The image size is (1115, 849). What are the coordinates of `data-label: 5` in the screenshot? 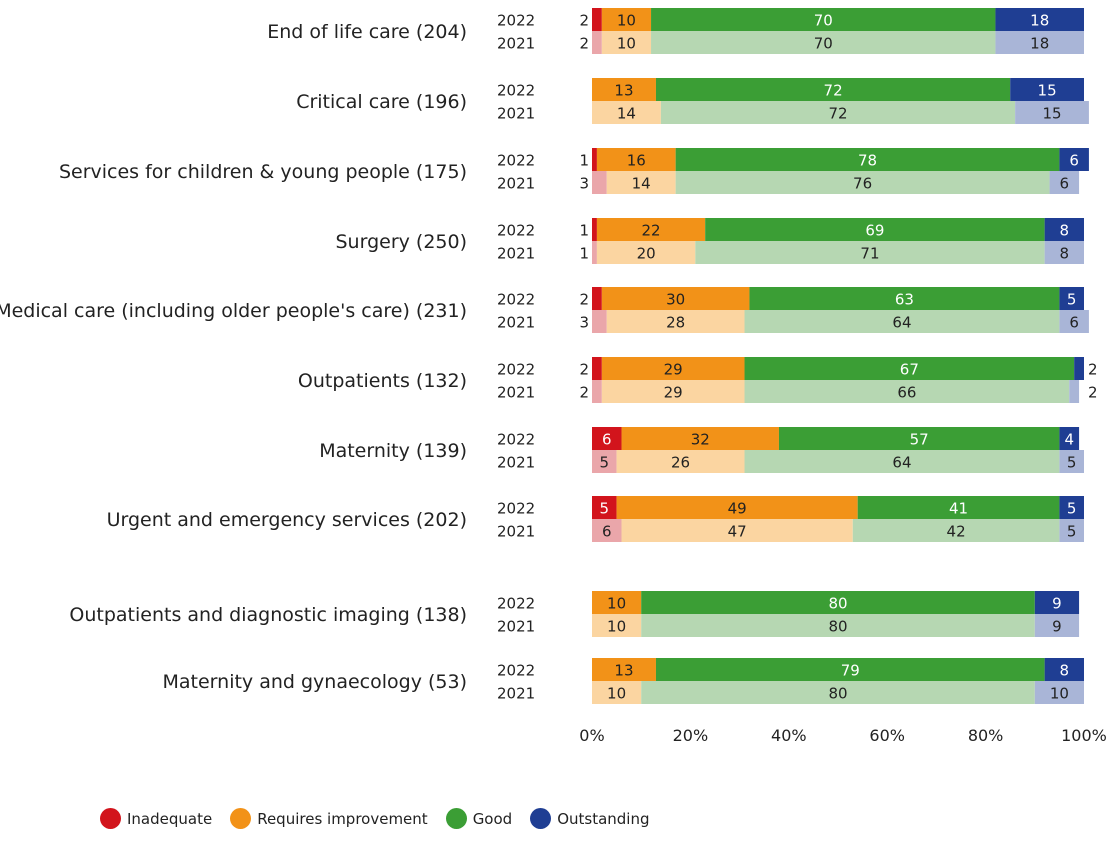 It's located at (1072, 300).